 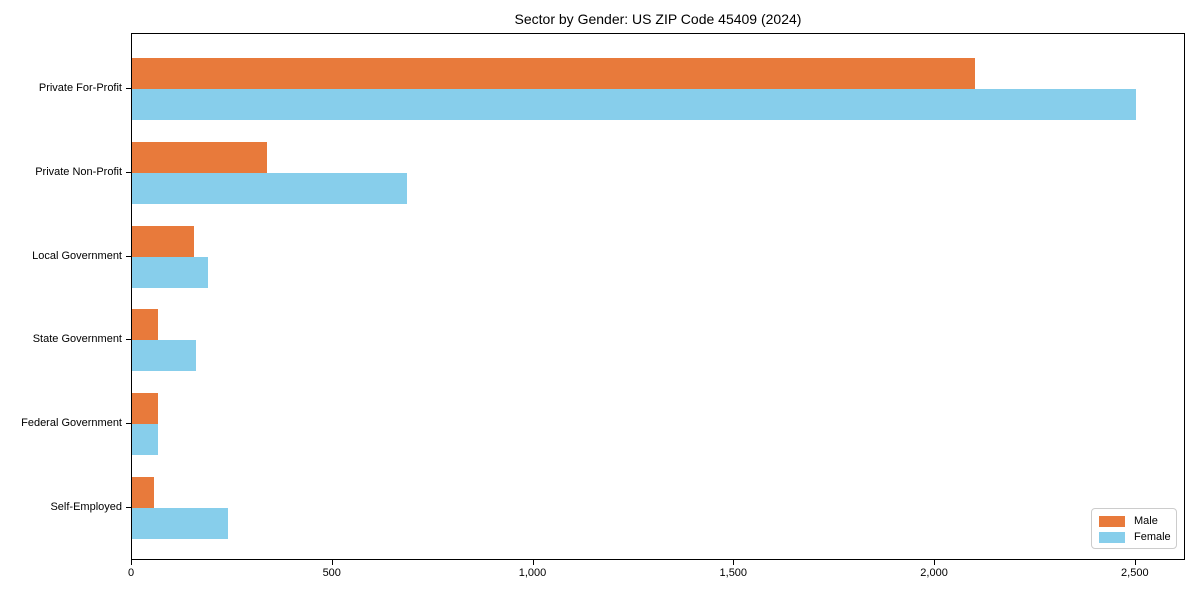 What do you see at coordinates (1112, 521) in the screenshot?
I see `legend-swatch-male` at bounding box center [1112, 521].